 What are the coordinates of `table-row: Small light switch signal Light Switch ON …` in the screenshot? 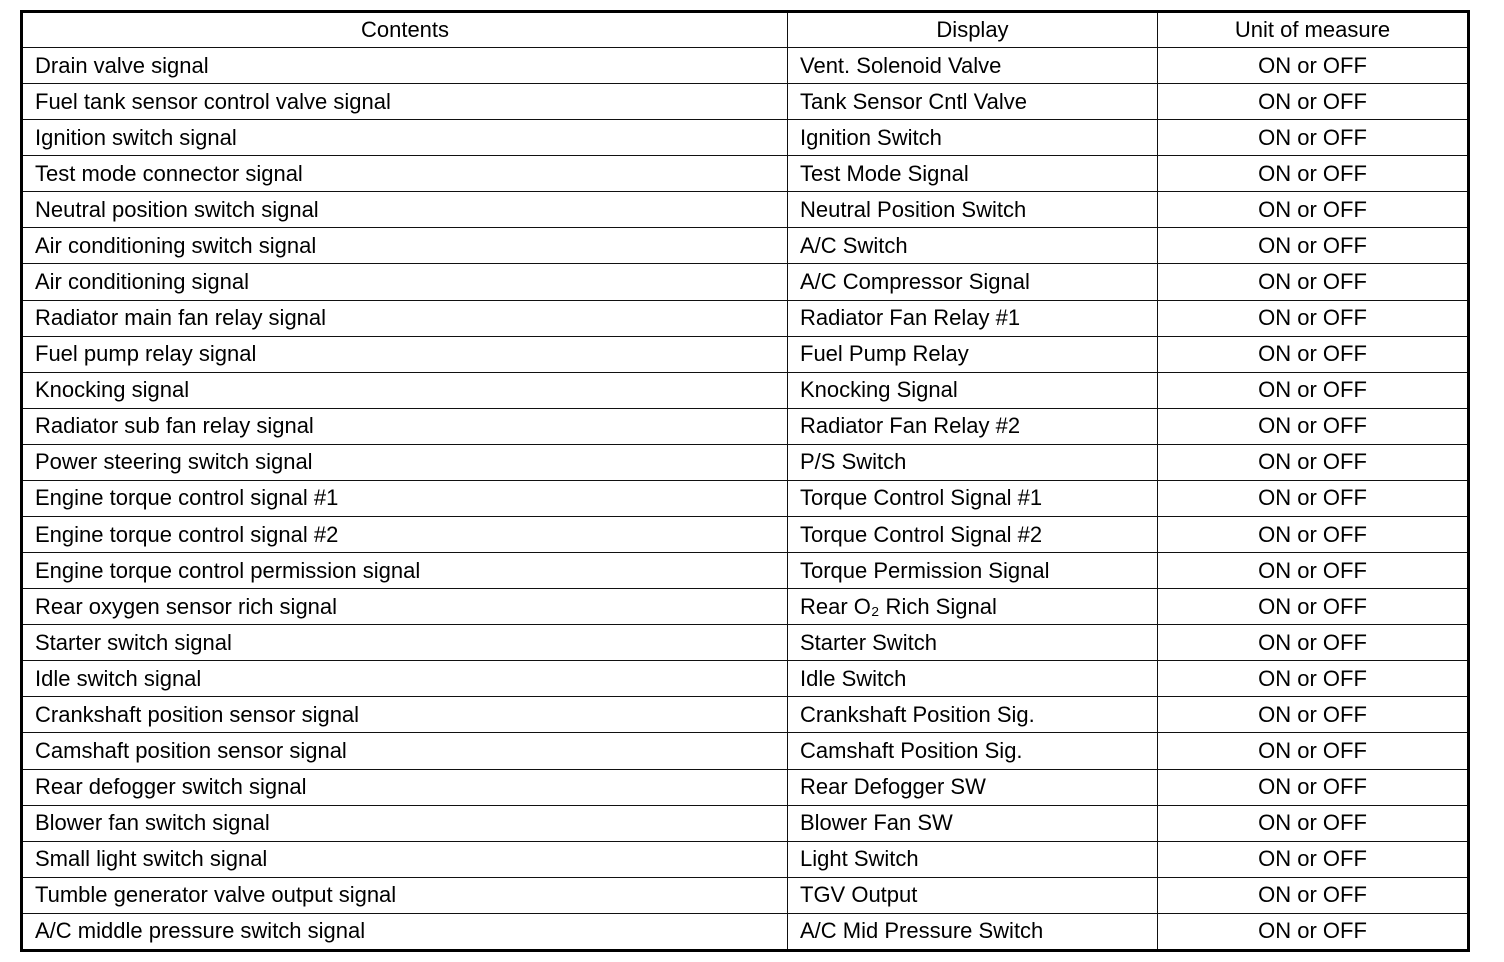 It's located at (745, 859).